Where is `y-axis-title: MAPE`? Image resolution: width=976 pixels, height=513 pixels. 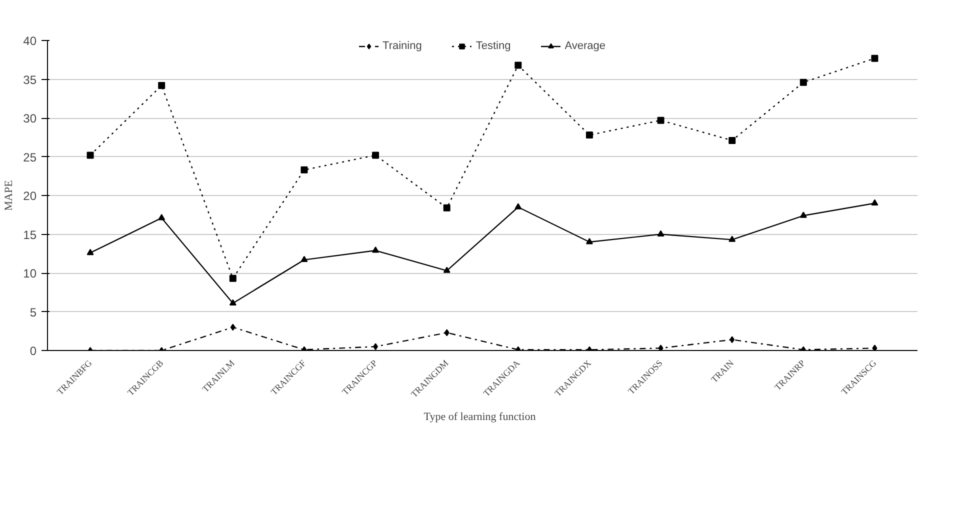
y-axis-title: MAPE is located at coordinates (9, 195).